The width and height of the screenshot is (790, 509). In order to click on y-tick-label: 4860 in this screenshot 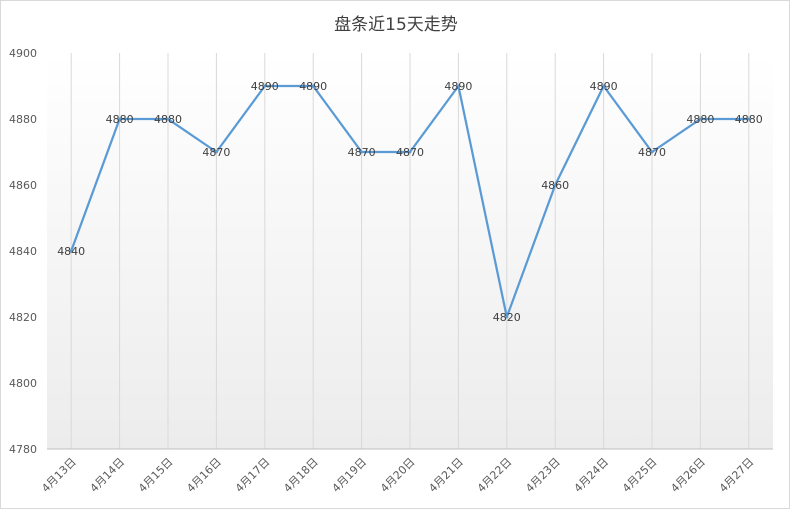, I will do `click(23, 185)`.